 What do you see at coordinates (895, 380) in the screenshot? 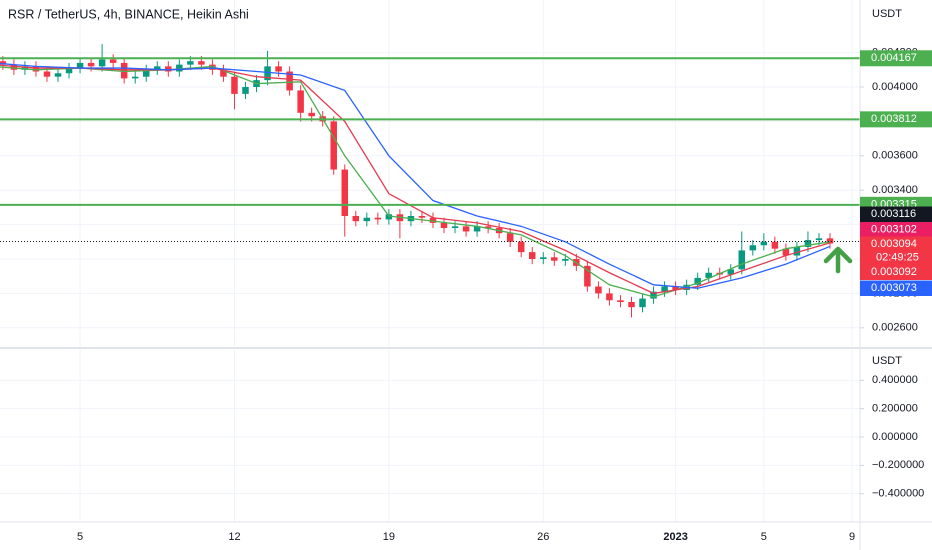
I see `y-tick-label: 0.400000` at bounding box center [895, 380].